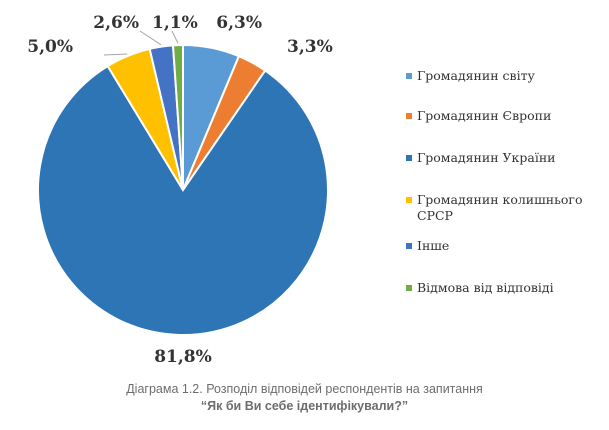 The width and height of the screenshot is (609, 430). What do you see at coordinates (486, 157) in the screenshot?
I see `legend-label-3: Громадянин України` at bounding box center [486, 157].